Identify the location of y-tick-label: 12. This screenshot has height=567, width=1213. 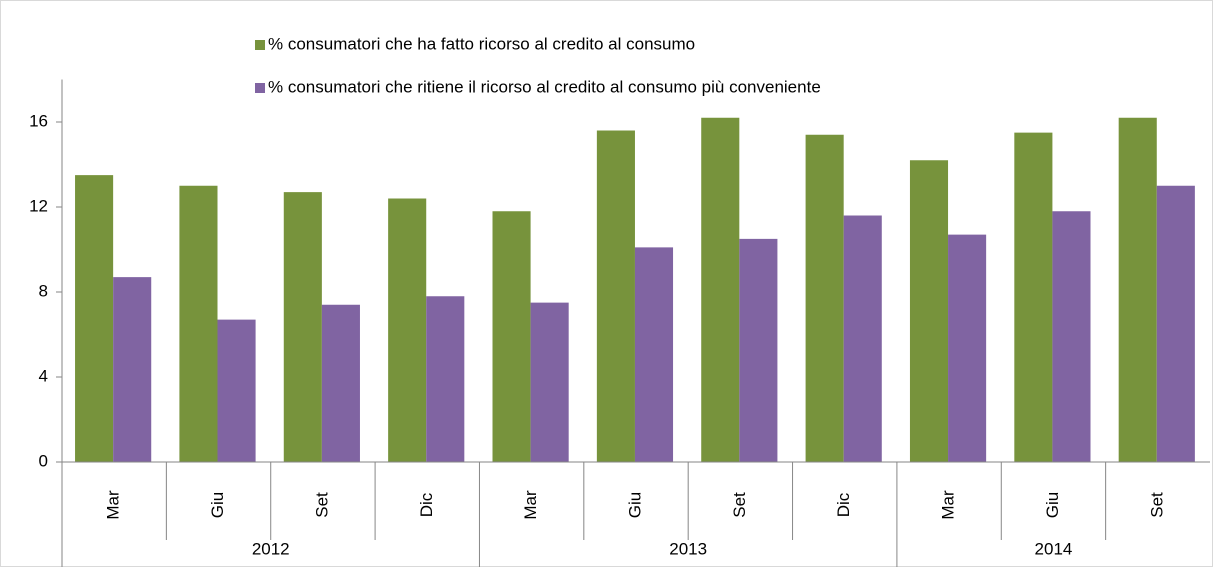
(38, 205).